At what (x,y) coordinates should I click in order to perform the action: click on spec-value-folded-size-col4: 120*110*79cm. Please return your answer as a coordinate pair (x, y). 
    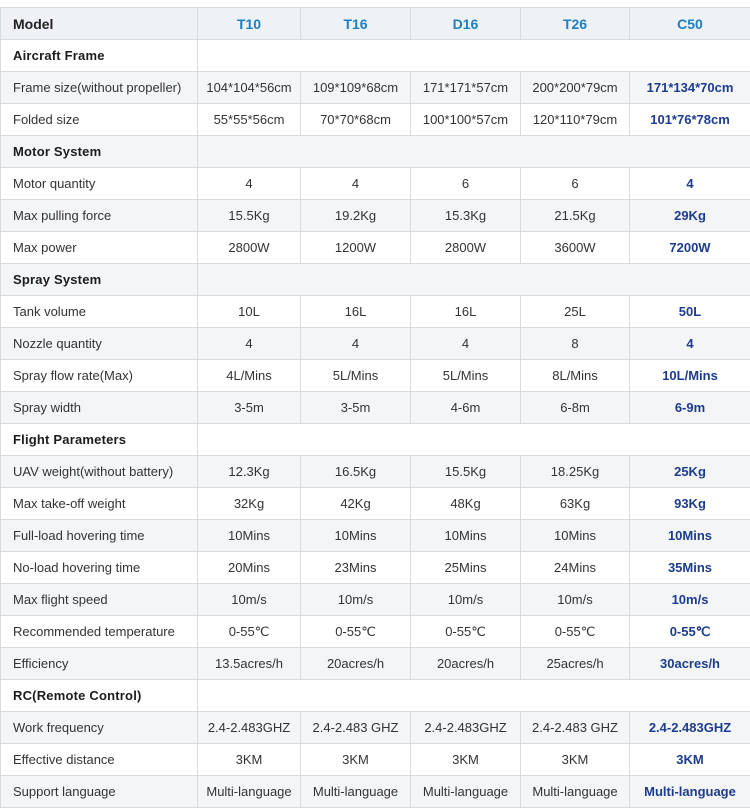
    Looking at the image, I should click on (575, 119).